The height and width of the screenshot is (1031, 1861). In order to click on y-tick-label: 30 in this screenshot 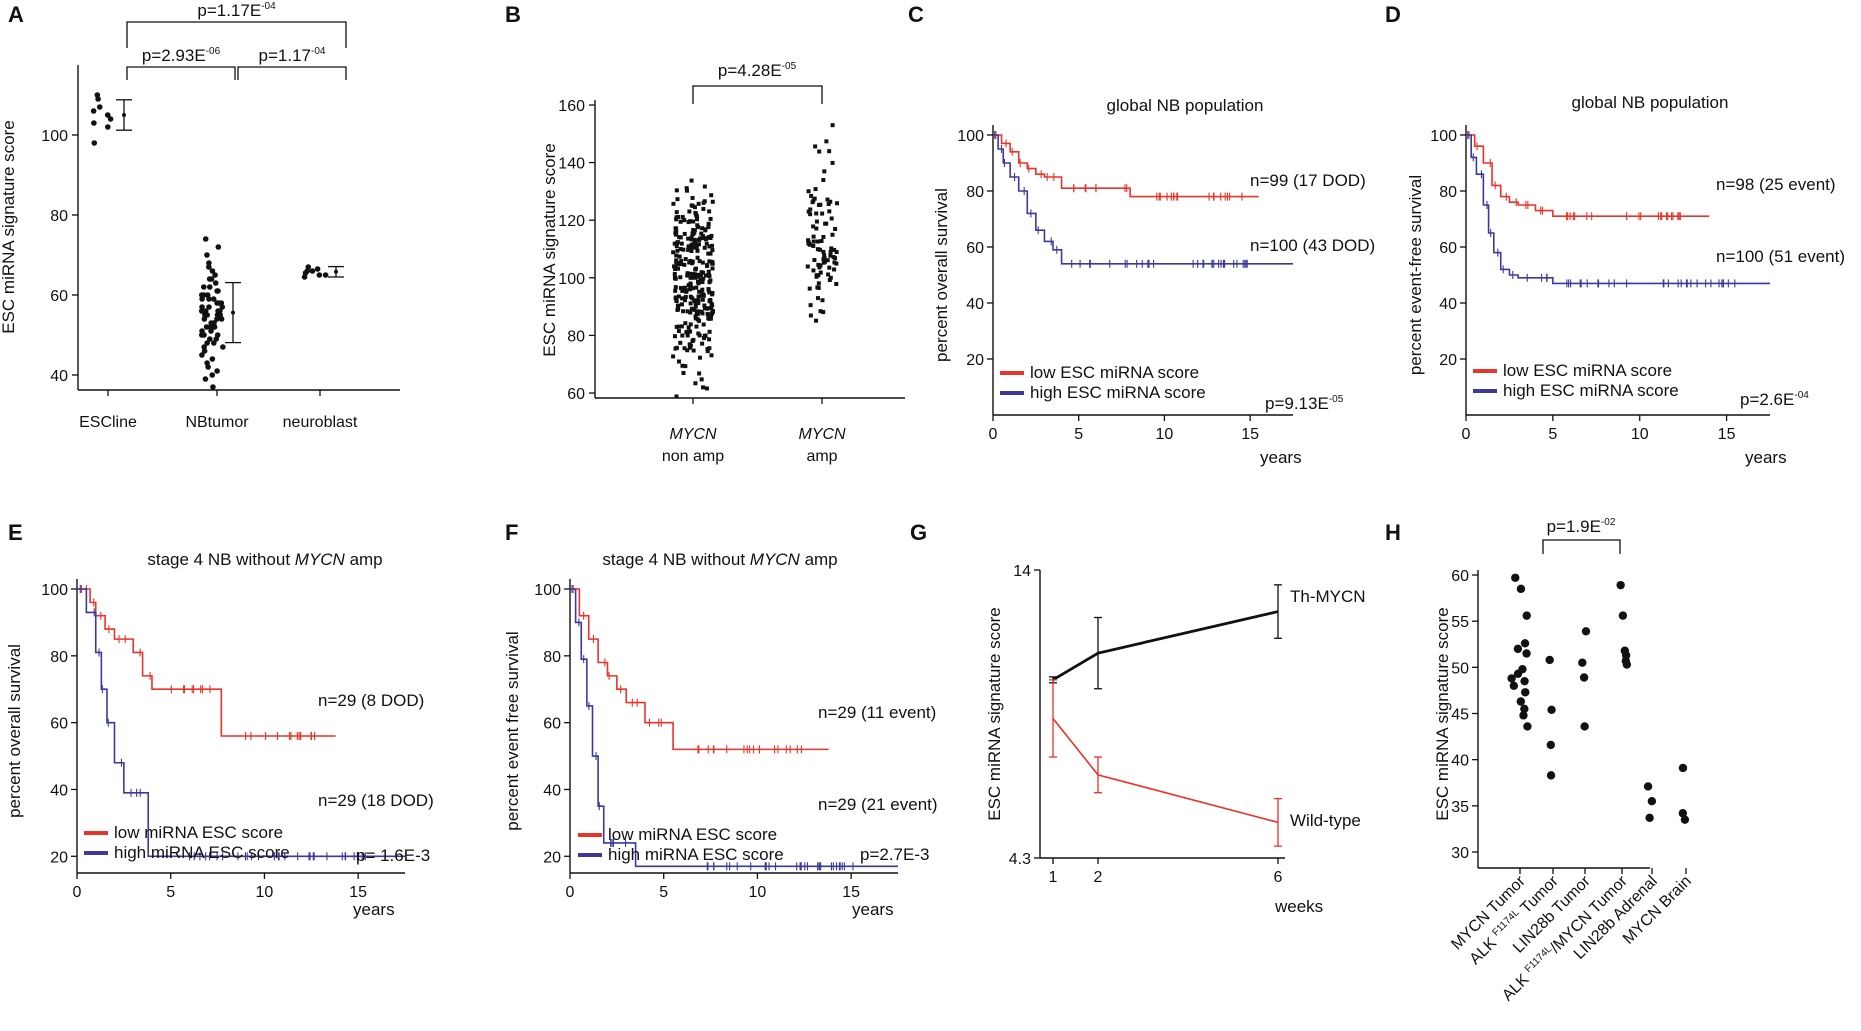, I will do `click(1460, 853)`.